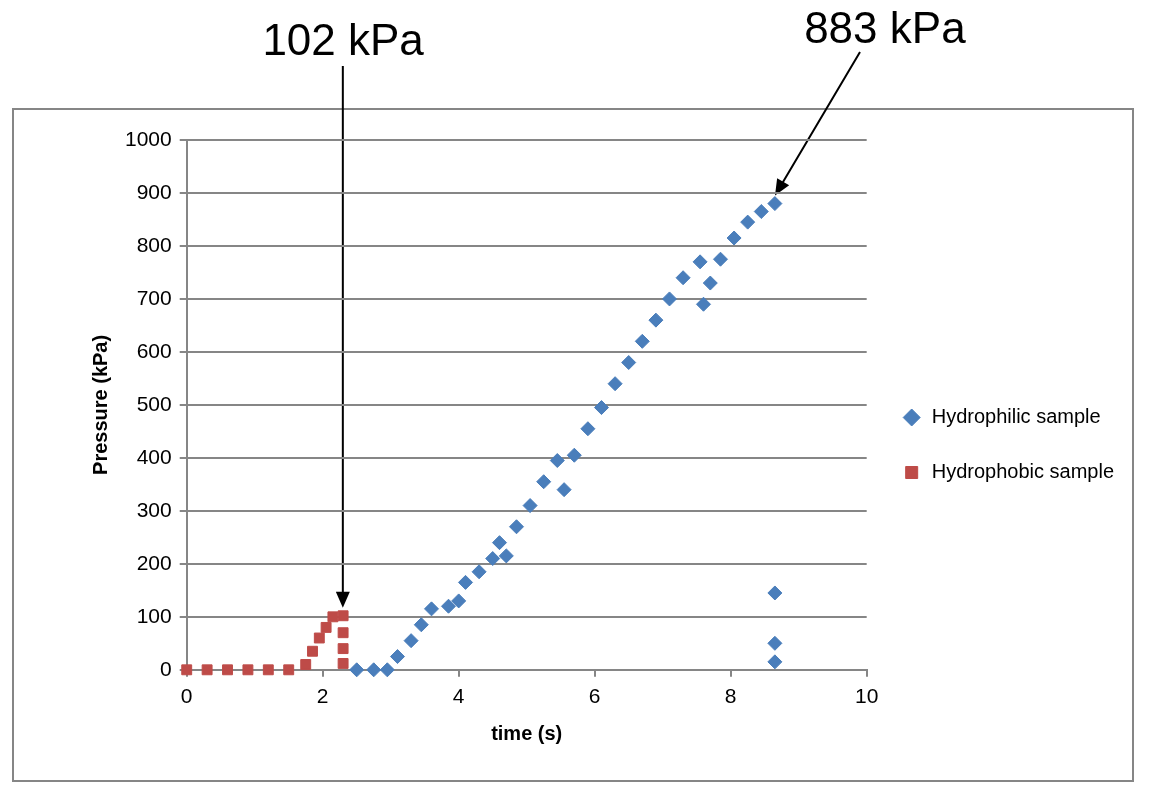 Image resolution: width=1149 pixels, height=785 pixels. Describe the element at coordinates (154, 456) in the screenshot. I see `y-tick-label: 400` at that location.